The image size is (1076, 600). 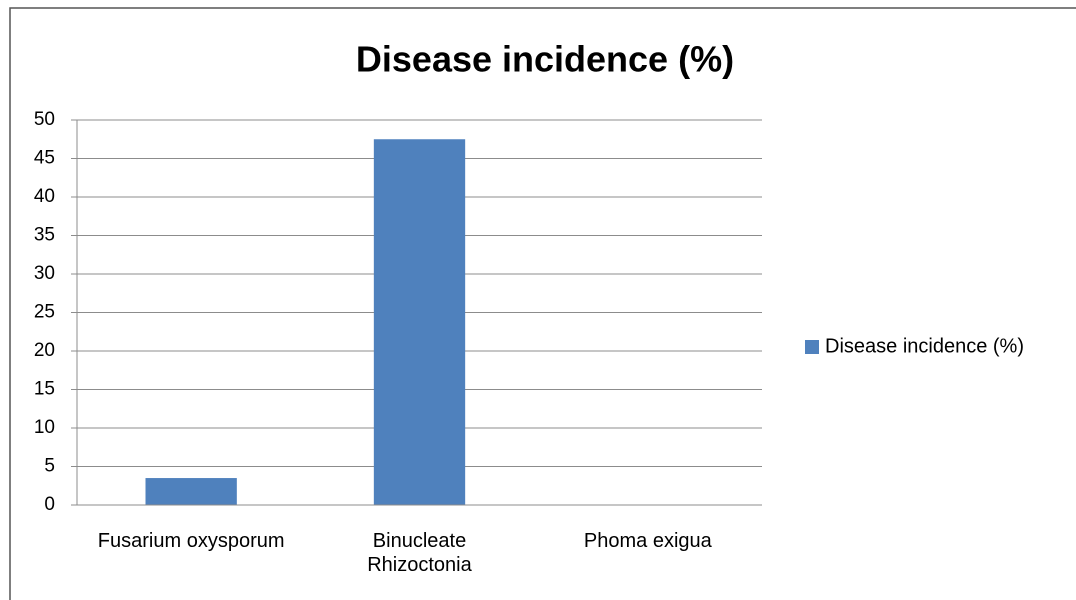 I want to click on y-tick-label: 45, so click(x=44, y=158).